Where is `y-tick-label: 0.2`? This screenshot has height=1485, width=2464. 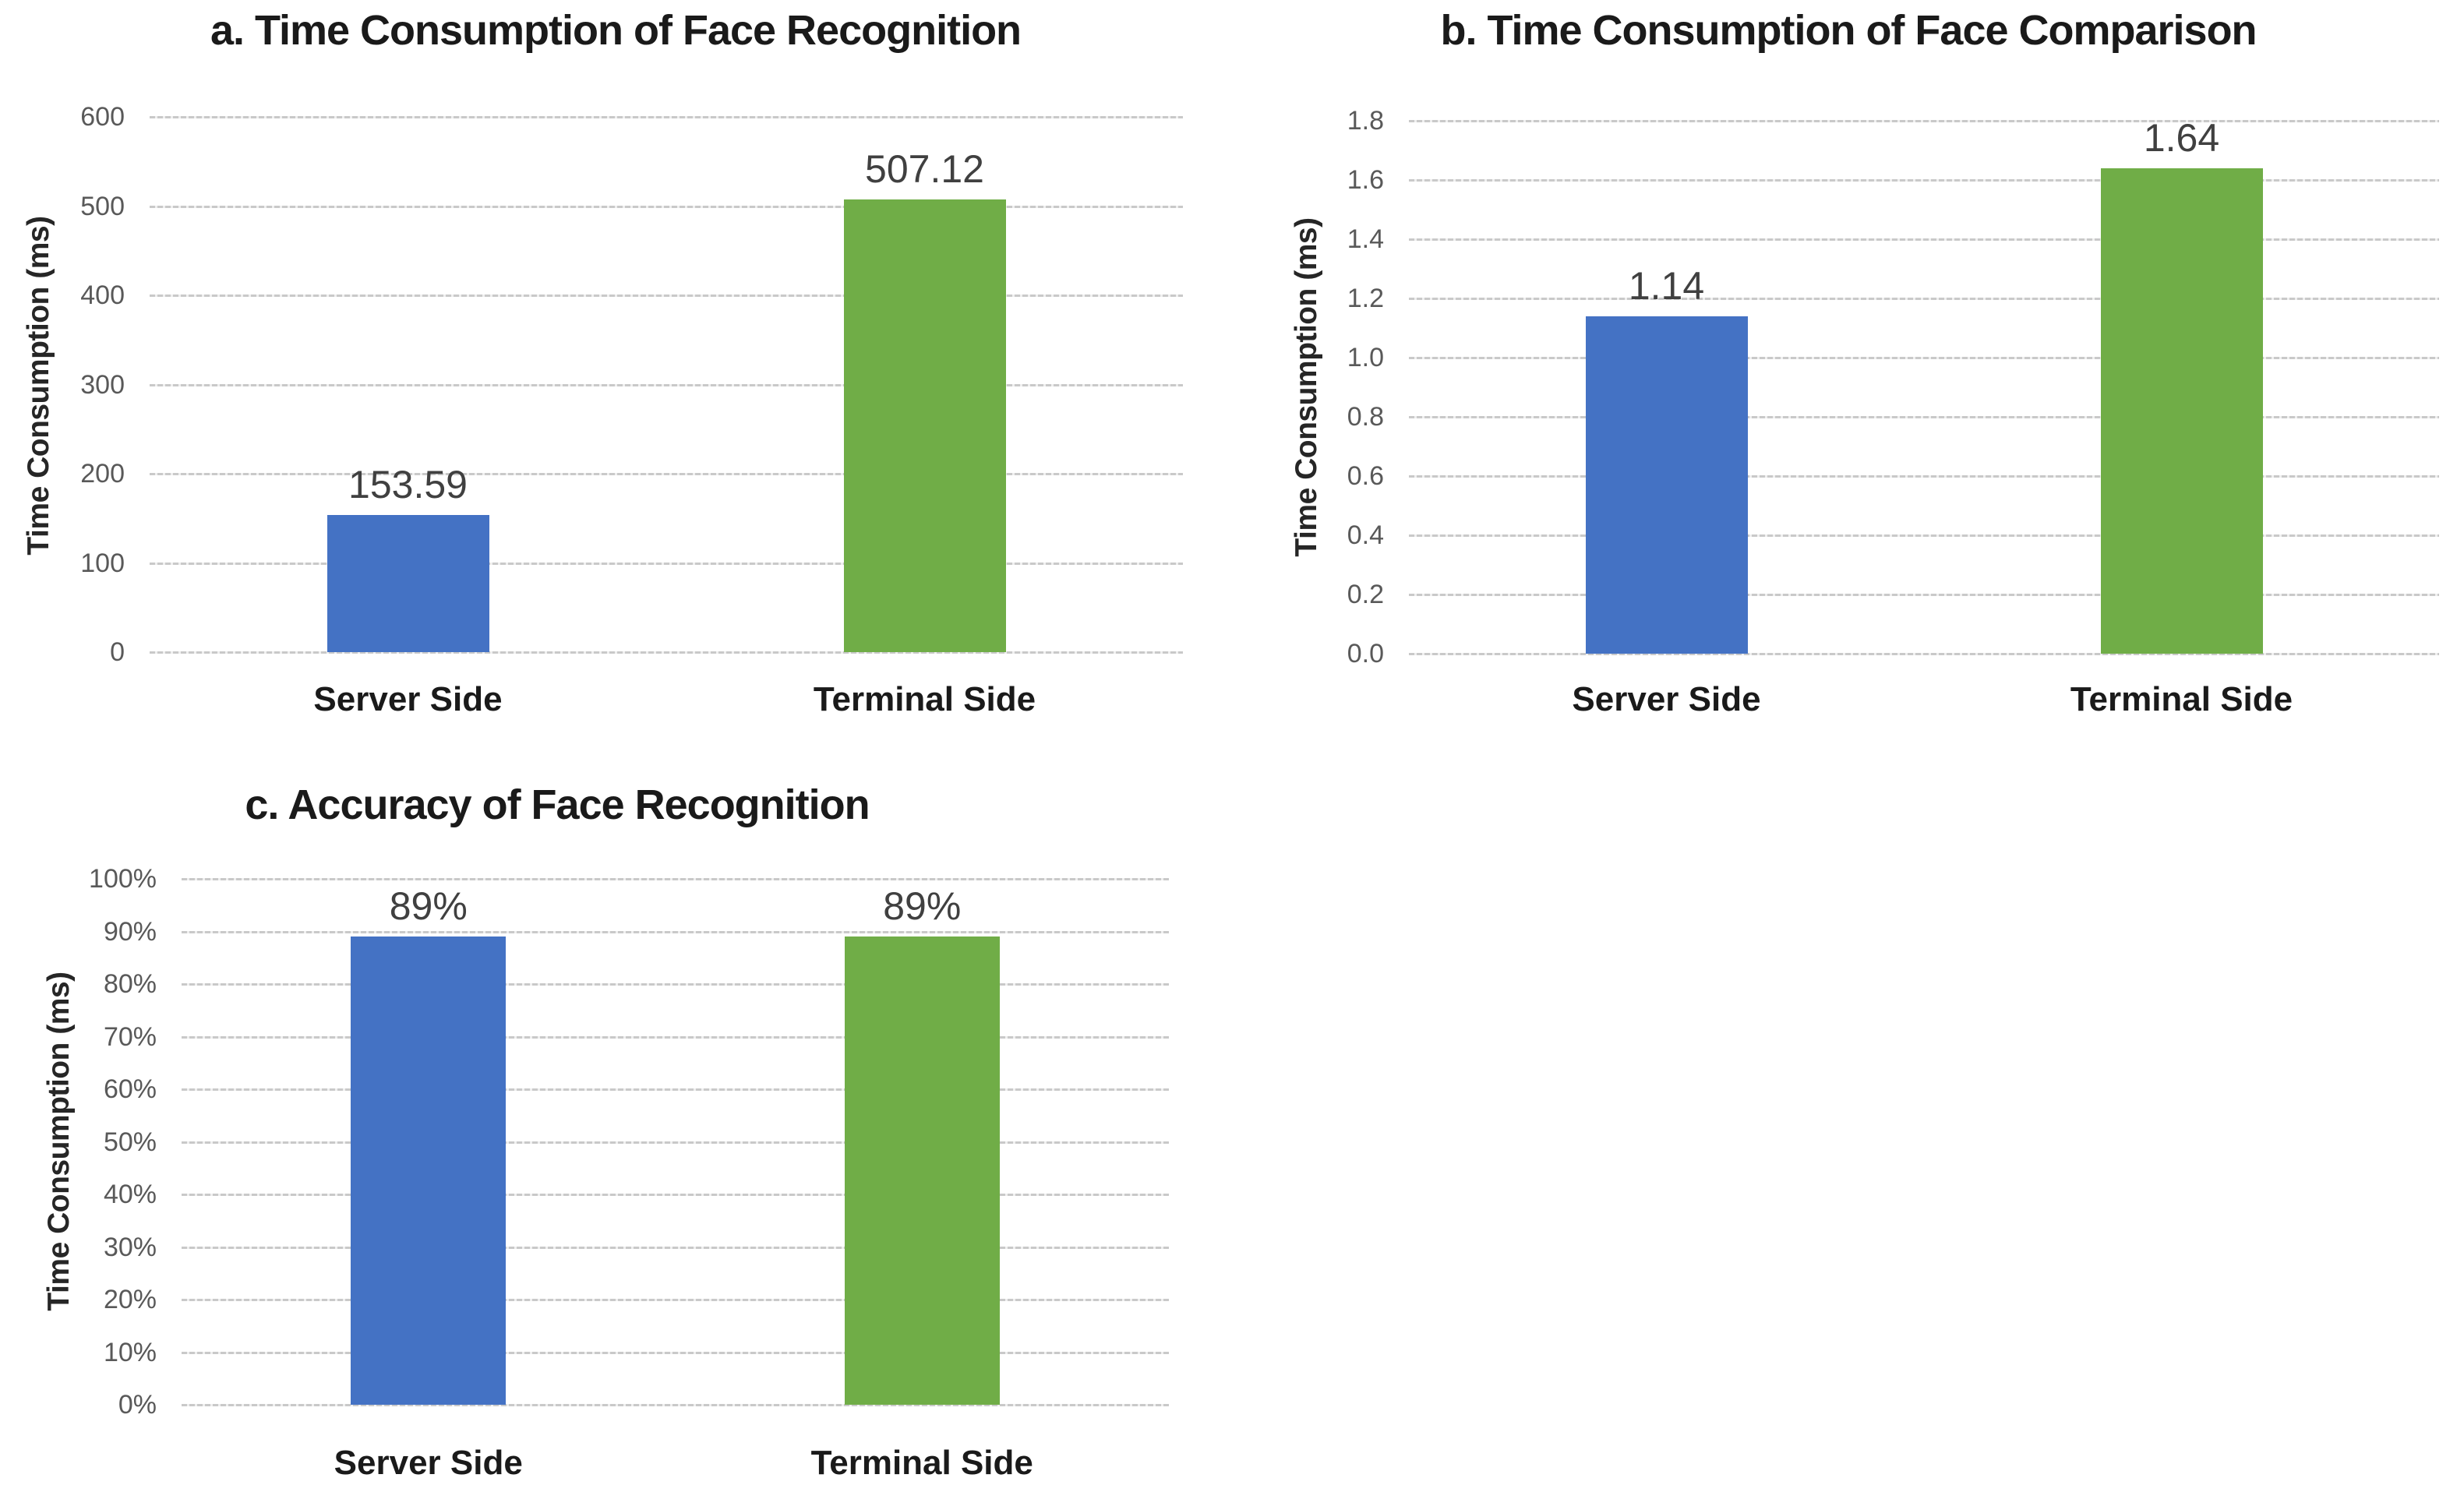
y-tick-label: 0.2 is located at coordinates (1365, 594).